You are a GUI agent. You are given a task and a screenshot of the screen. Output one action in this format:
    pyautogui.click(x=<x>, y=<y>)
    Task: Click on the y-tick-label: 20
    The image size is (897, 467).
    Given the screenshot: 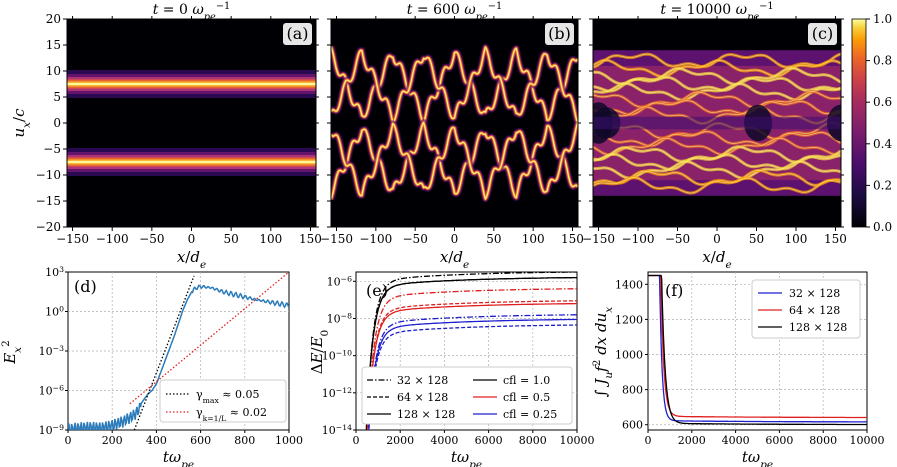 What is the action you would take?
    pyautogui.click(x=53, y=19)
    